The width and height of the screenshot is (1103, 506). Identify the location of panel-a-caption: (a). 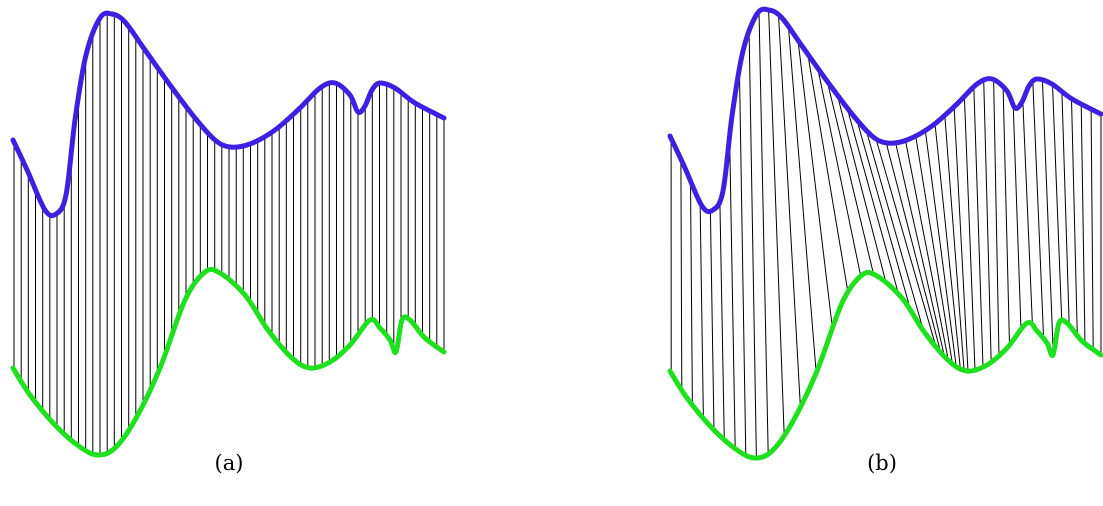
(229, 463).